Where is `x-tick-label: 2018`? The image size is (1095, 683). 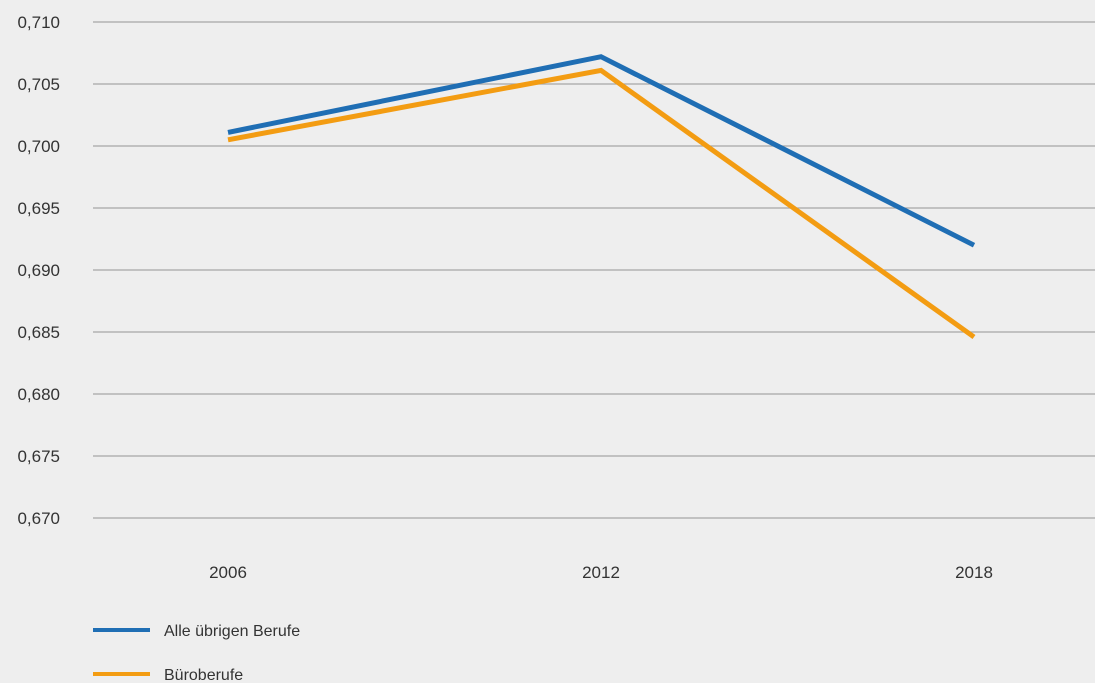 x-tick-label: 2018 is located at coordinates (974, 572).